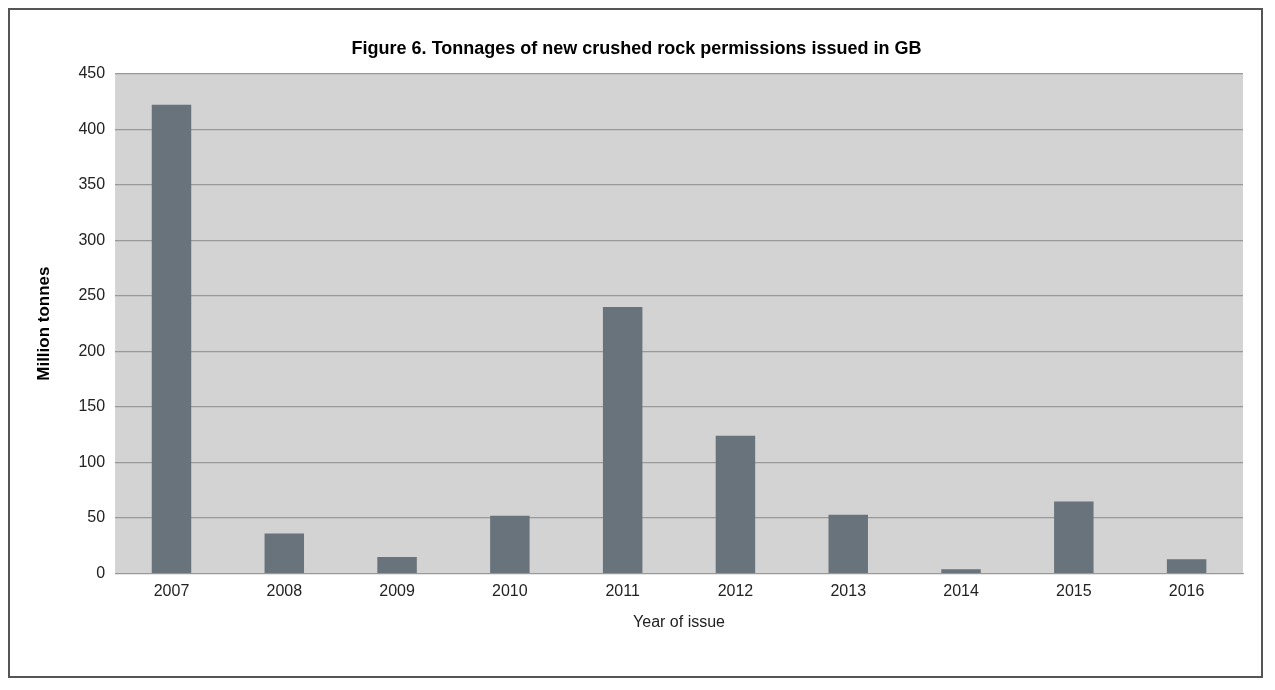 The image size is (1275, 690). Describe the element at coordinates (1186, 590) in the screenshot. I see `x-tick-label: 2016` at that location.